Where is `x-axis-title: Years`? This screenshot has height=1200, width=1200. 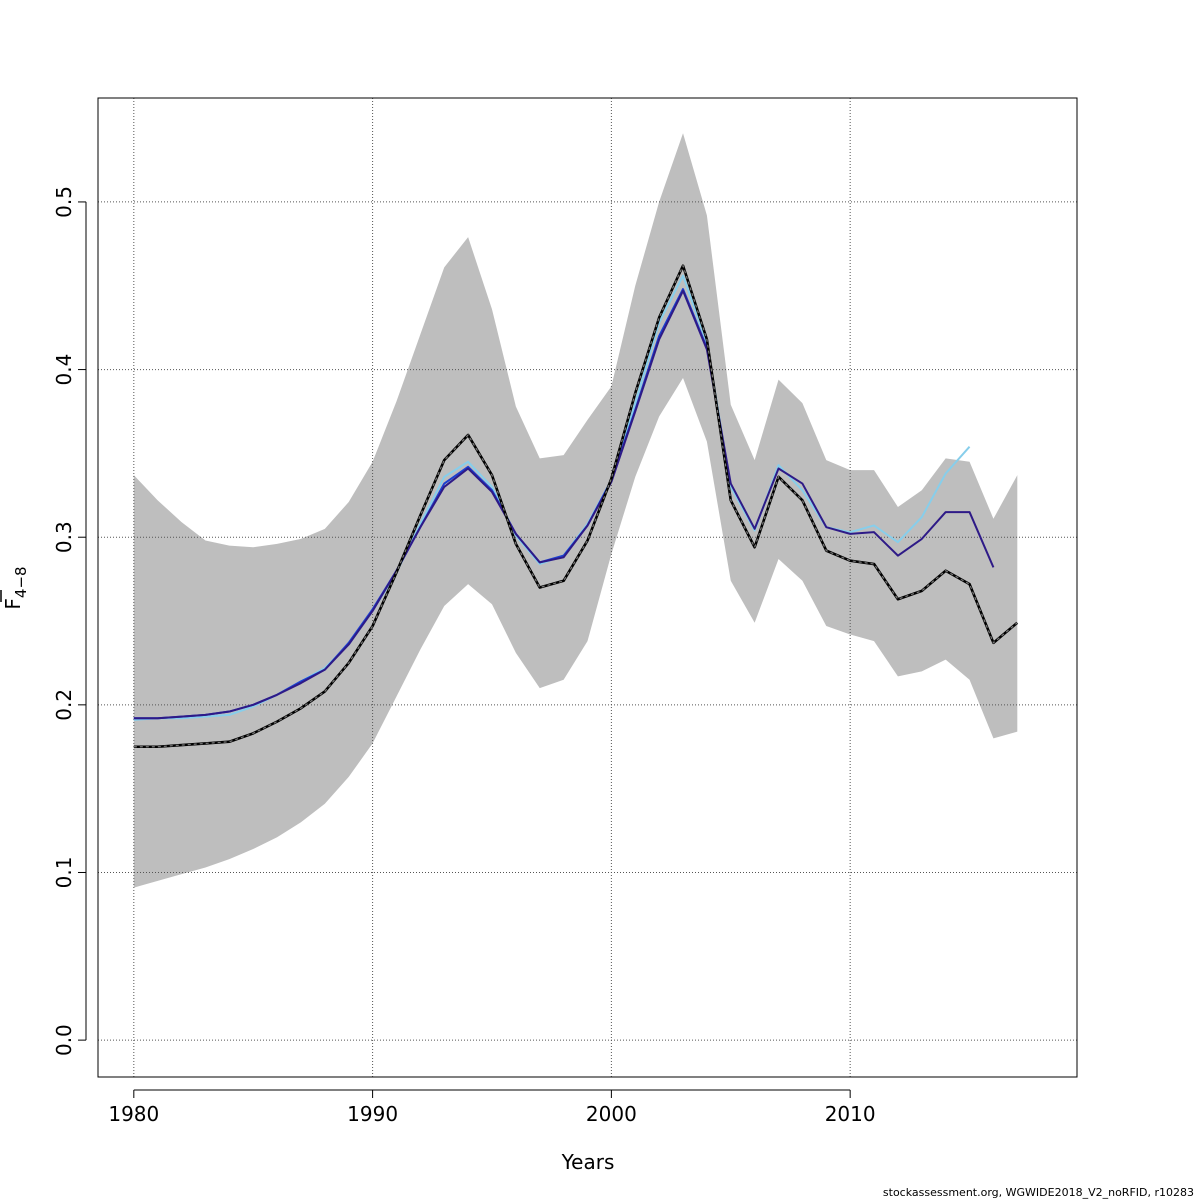 x-axis-title: Years is located at coordinates (588, 1162).